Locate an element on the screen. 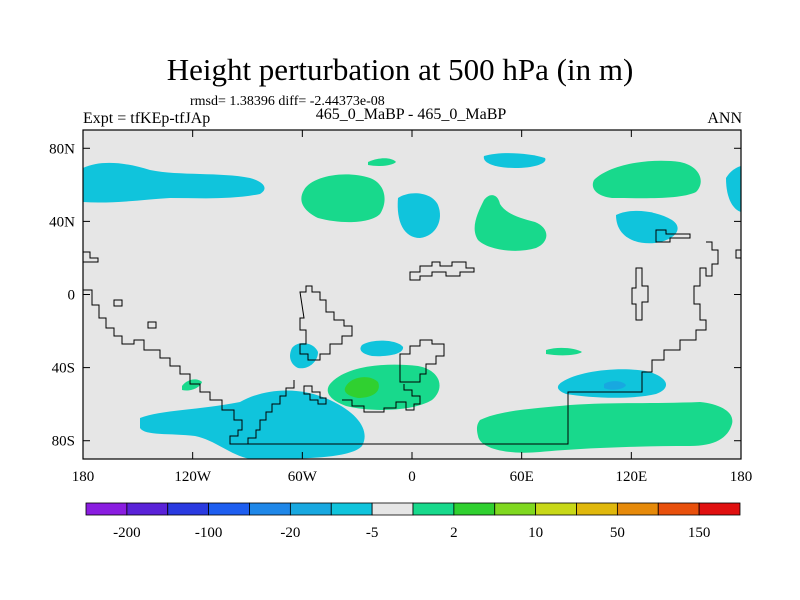  x-tick-label: 120E is located at coordinates (631, 477).